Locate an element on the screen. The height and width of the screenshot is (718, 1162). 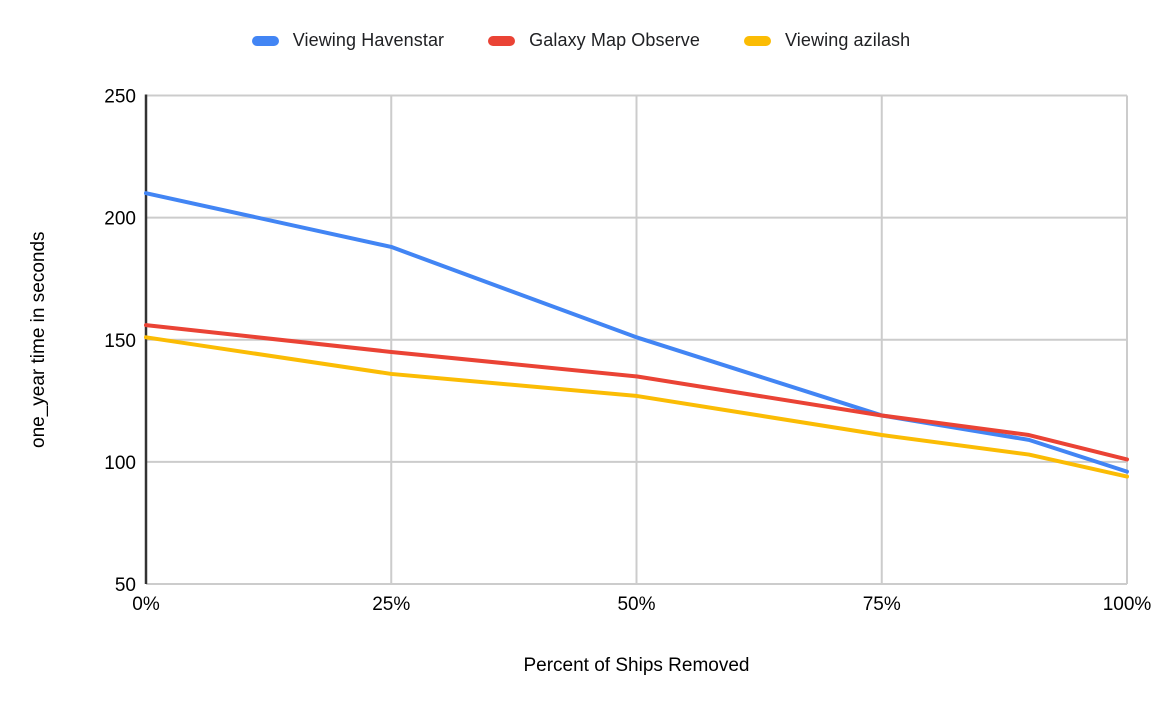
x-tick-label-100: 100% is located at coordinates (1127, 604).